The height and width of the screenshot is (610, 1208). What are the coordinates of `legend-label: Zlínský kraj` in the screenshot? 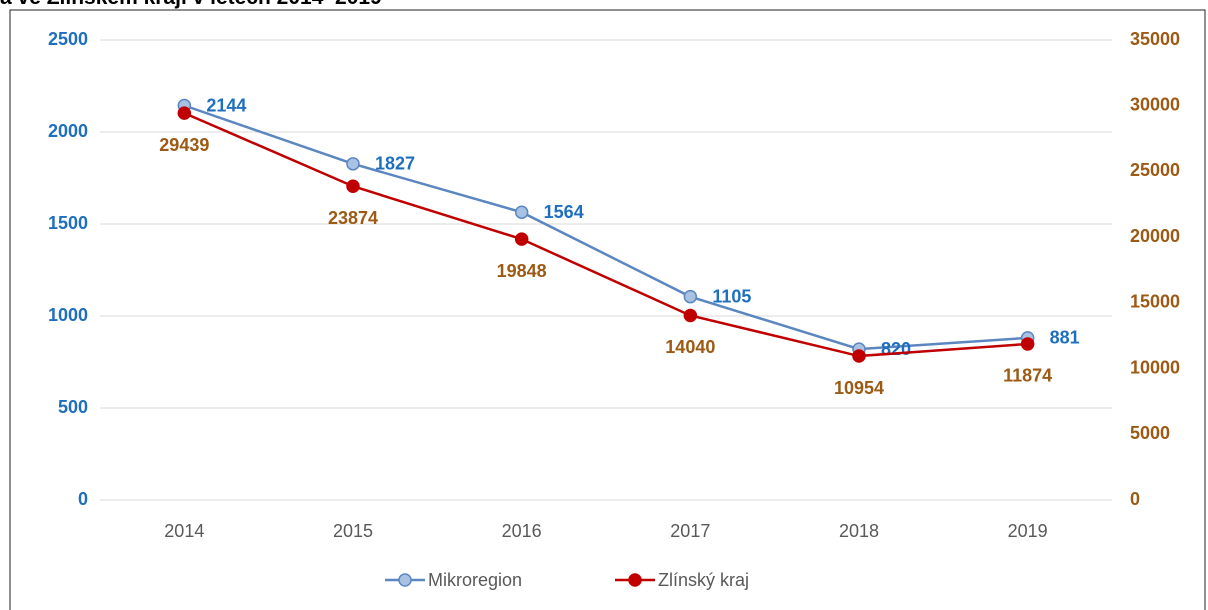 It's located at (703, 580).